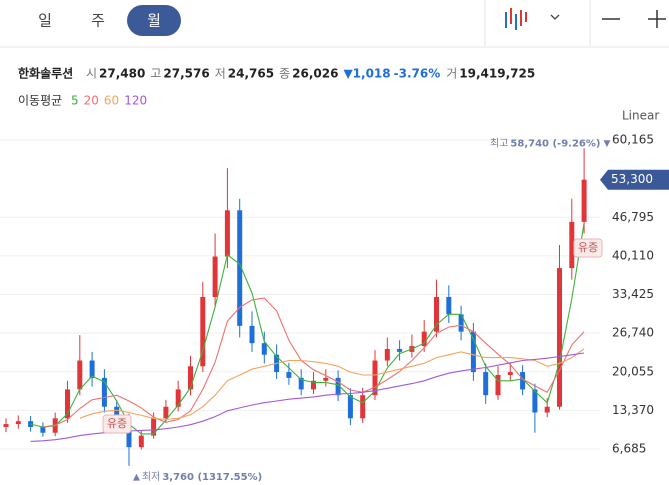 The width and height of the screenshot is (669, 485). Describe the element at coordinates (98, 21) in the screenshot. I see `tab-week: 주` at that location.